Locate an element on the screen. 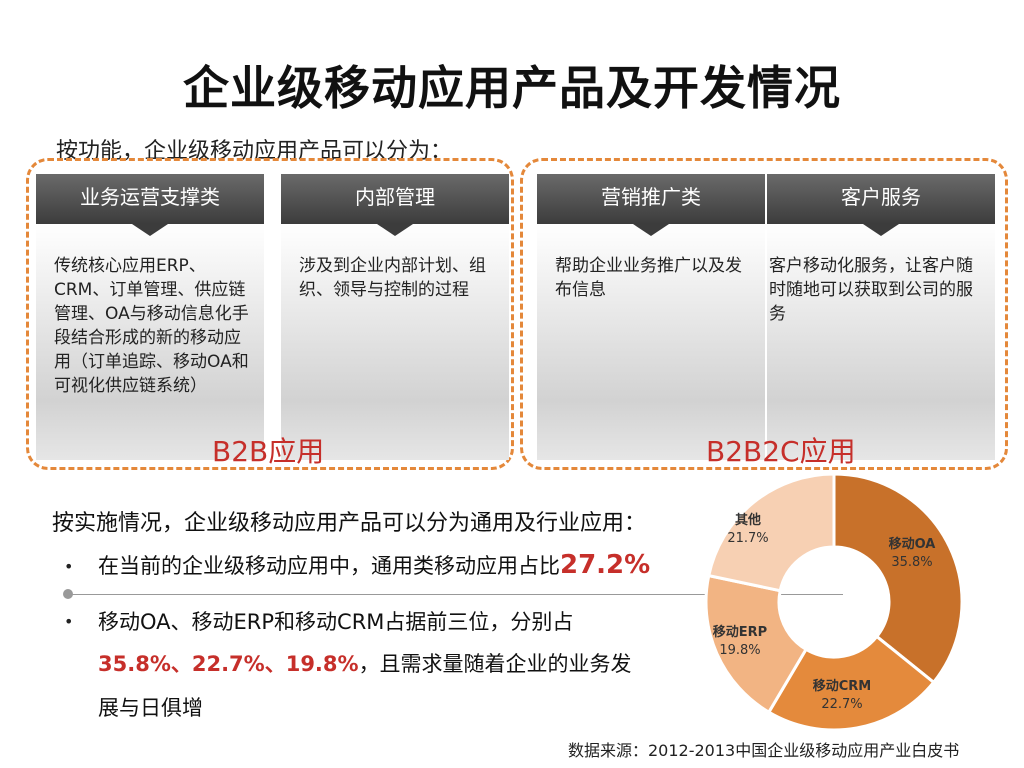  card-title: 客户服务 is located at coordinates (881, 199).